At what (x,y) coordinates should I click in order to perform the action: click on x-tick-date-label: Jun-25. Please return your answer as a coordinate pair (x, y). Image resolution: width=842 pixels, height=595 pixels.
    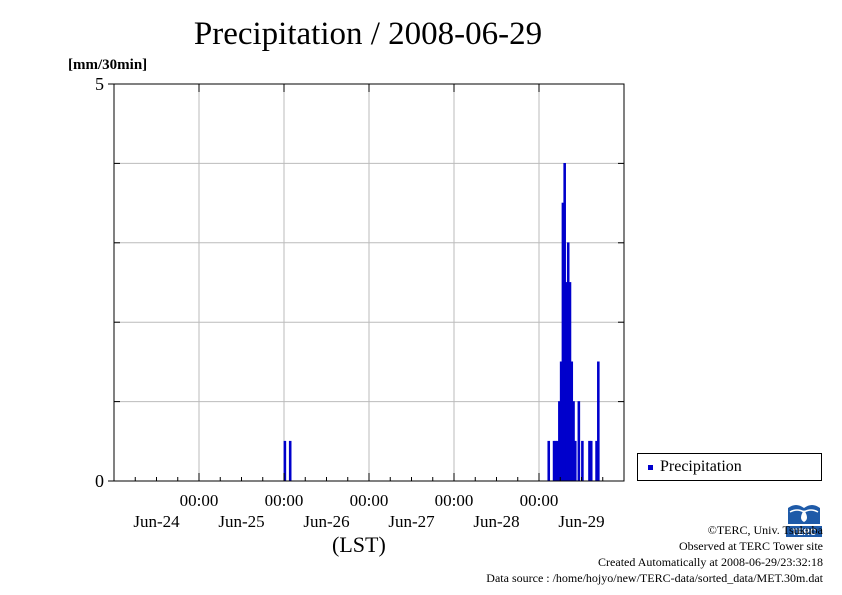
    Looking at the image, I should click on (241, 521).